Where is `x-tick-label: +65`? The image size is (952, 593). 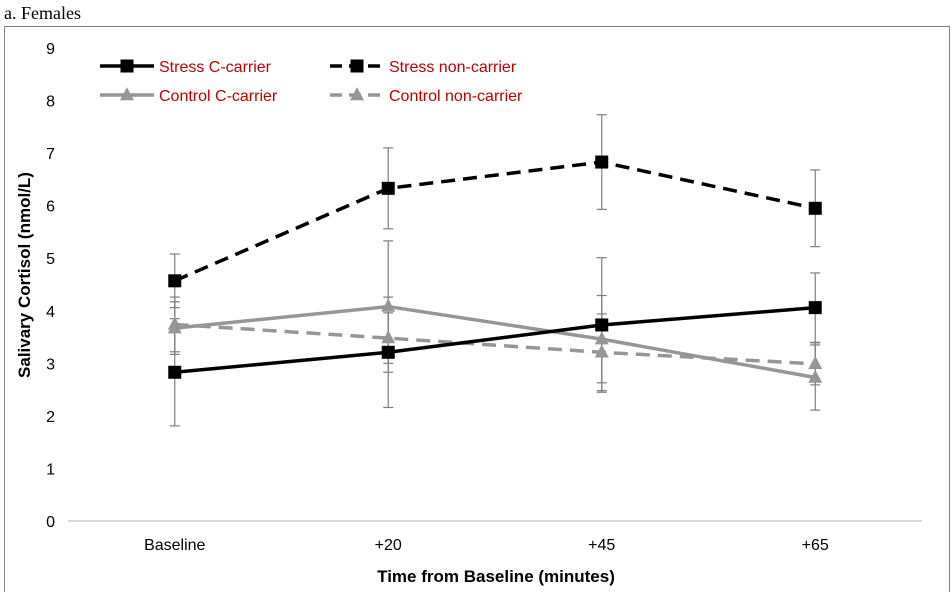
x-tick-label: +65 is located at coordinates (815, 545).